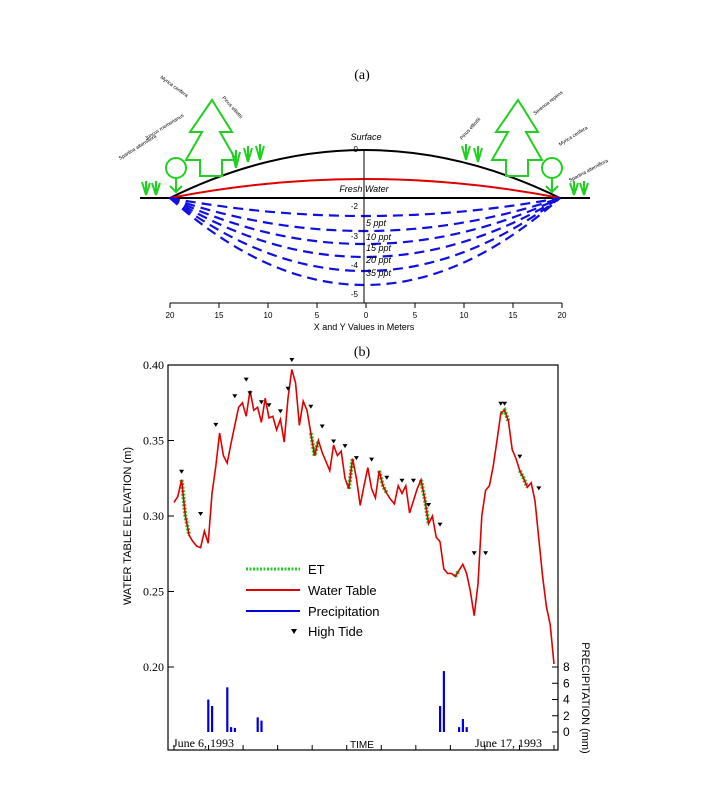 The image size is (720, 809). Describe the element at coordinates (362, 352) in the screenshot. I see `panel-b-label: (b)` at that location.